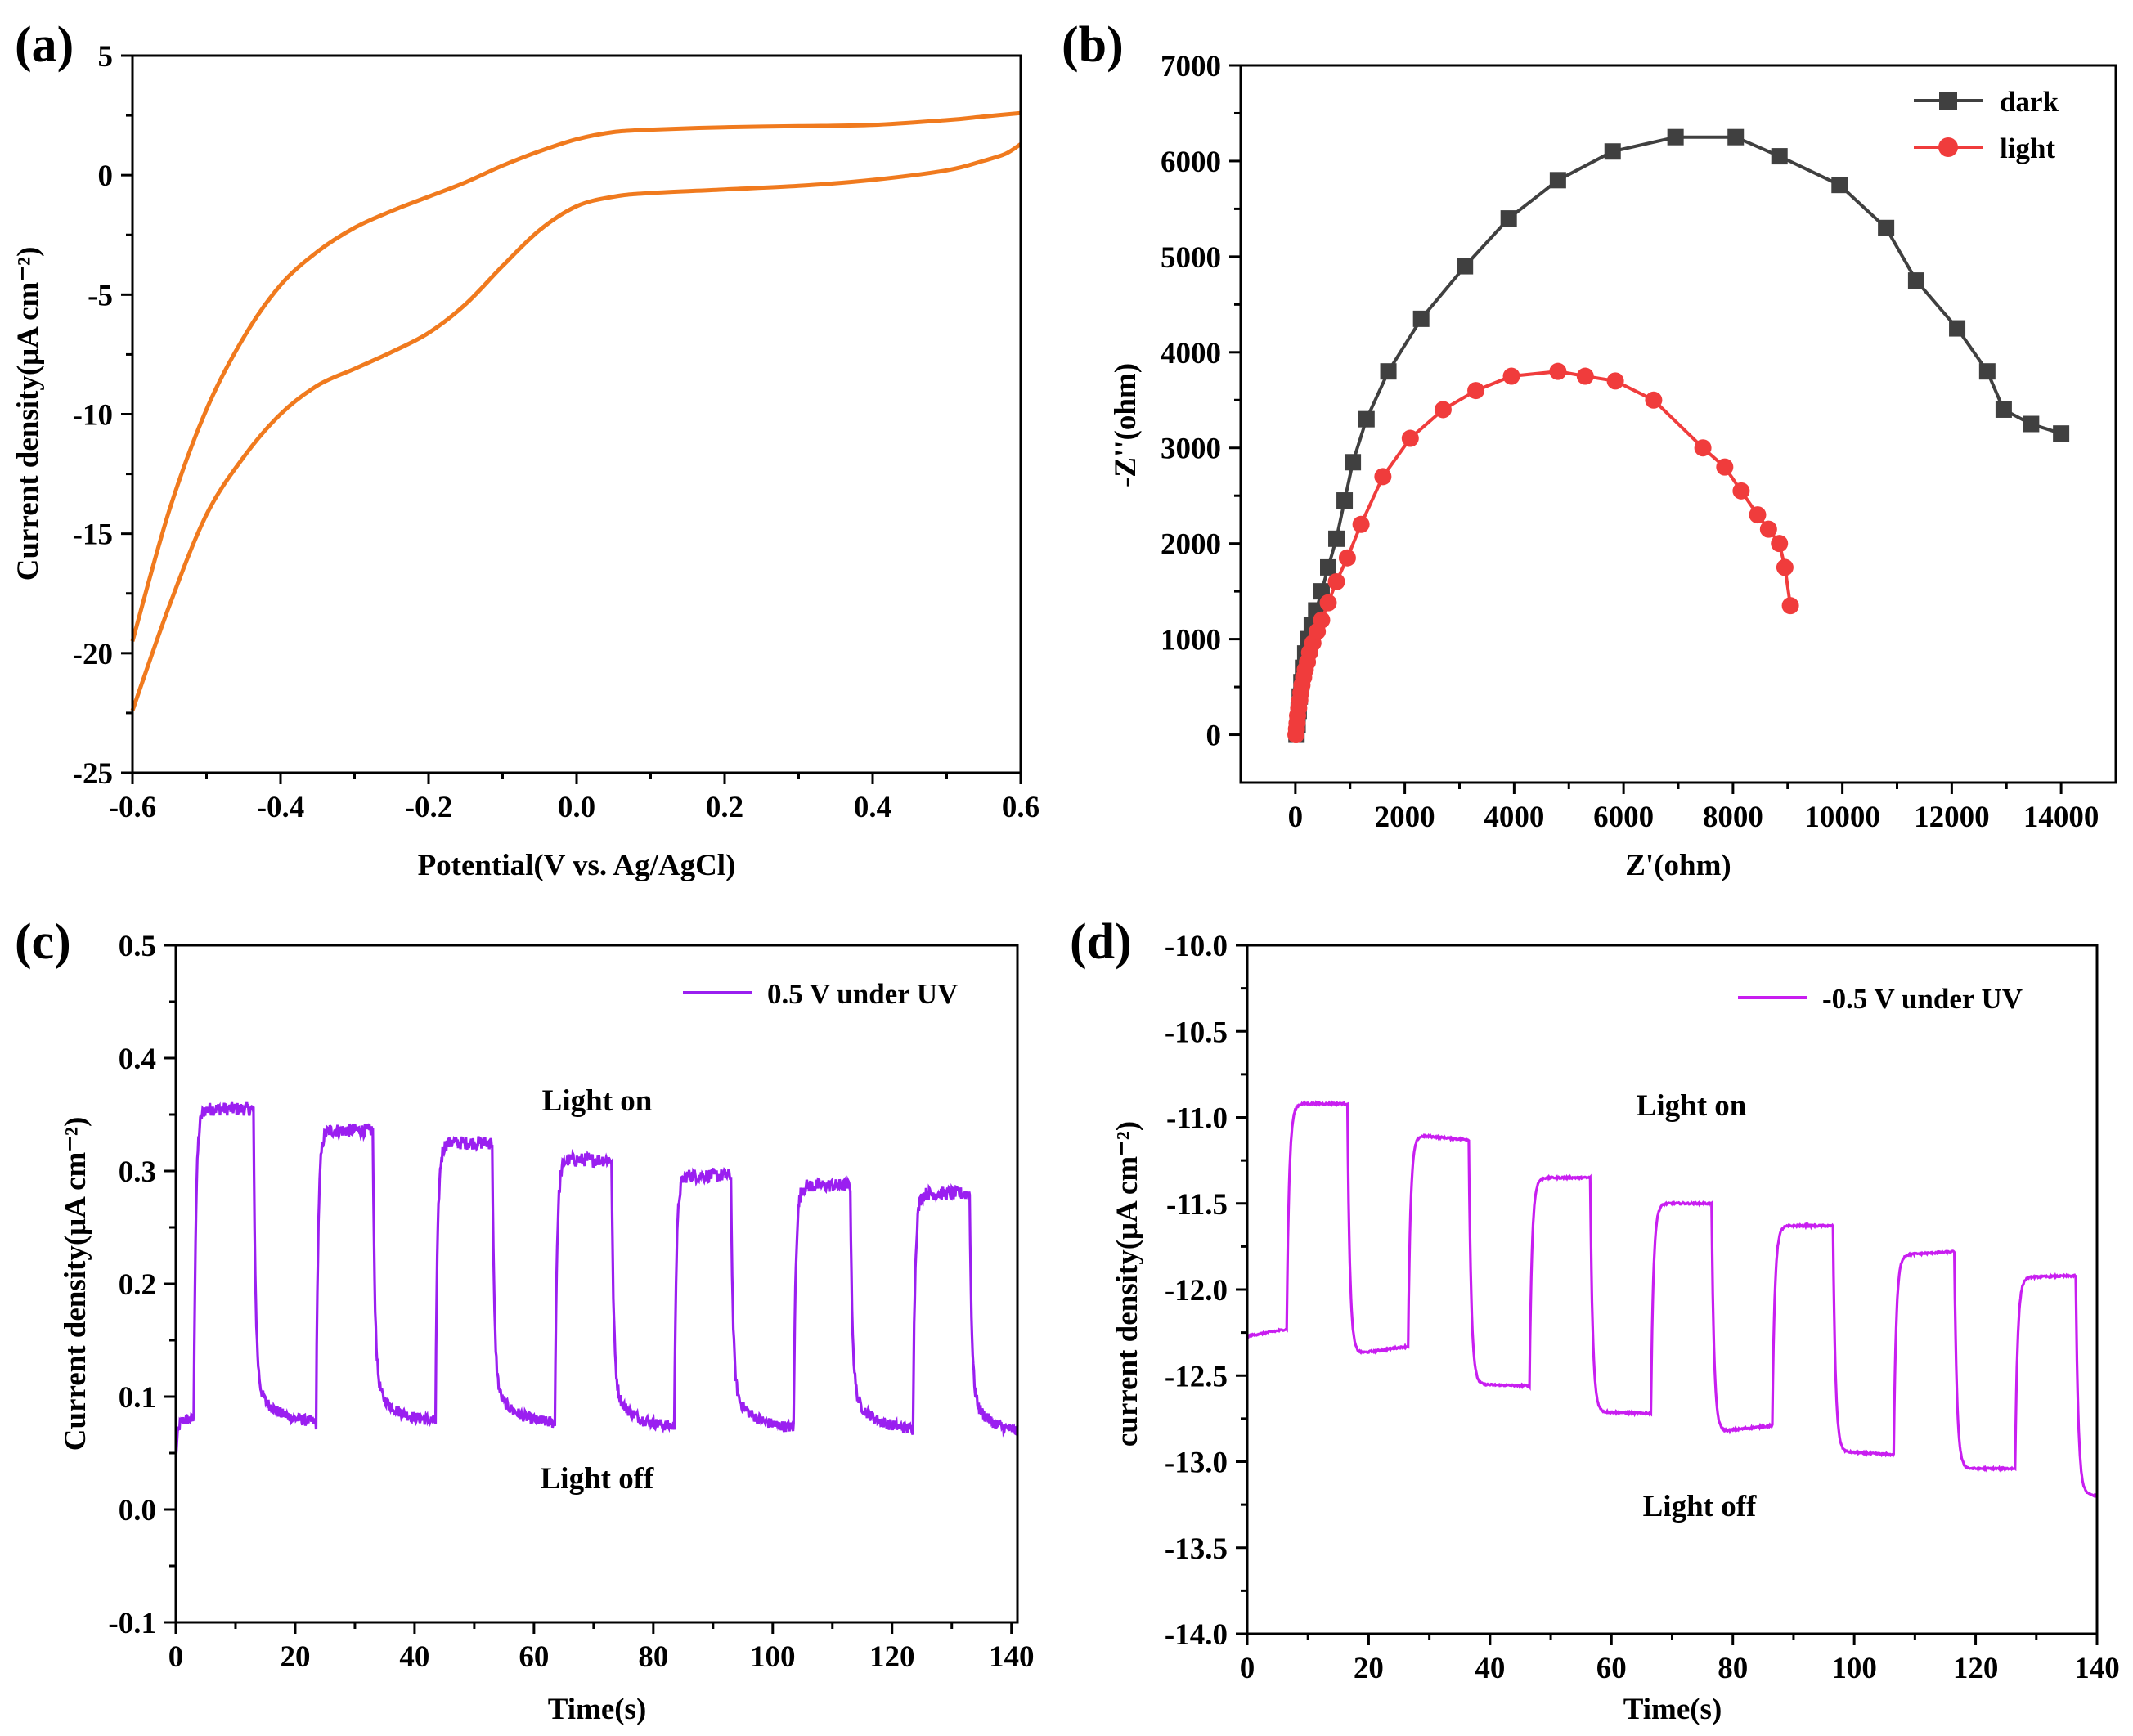 Image resolution: width=2133 pixels, height=1736 pixels. What do you see at coordinates (1197, 1119) in the screenshot?
I see `y-tick-label: -11.0` at bounding box center [1197, 1119].